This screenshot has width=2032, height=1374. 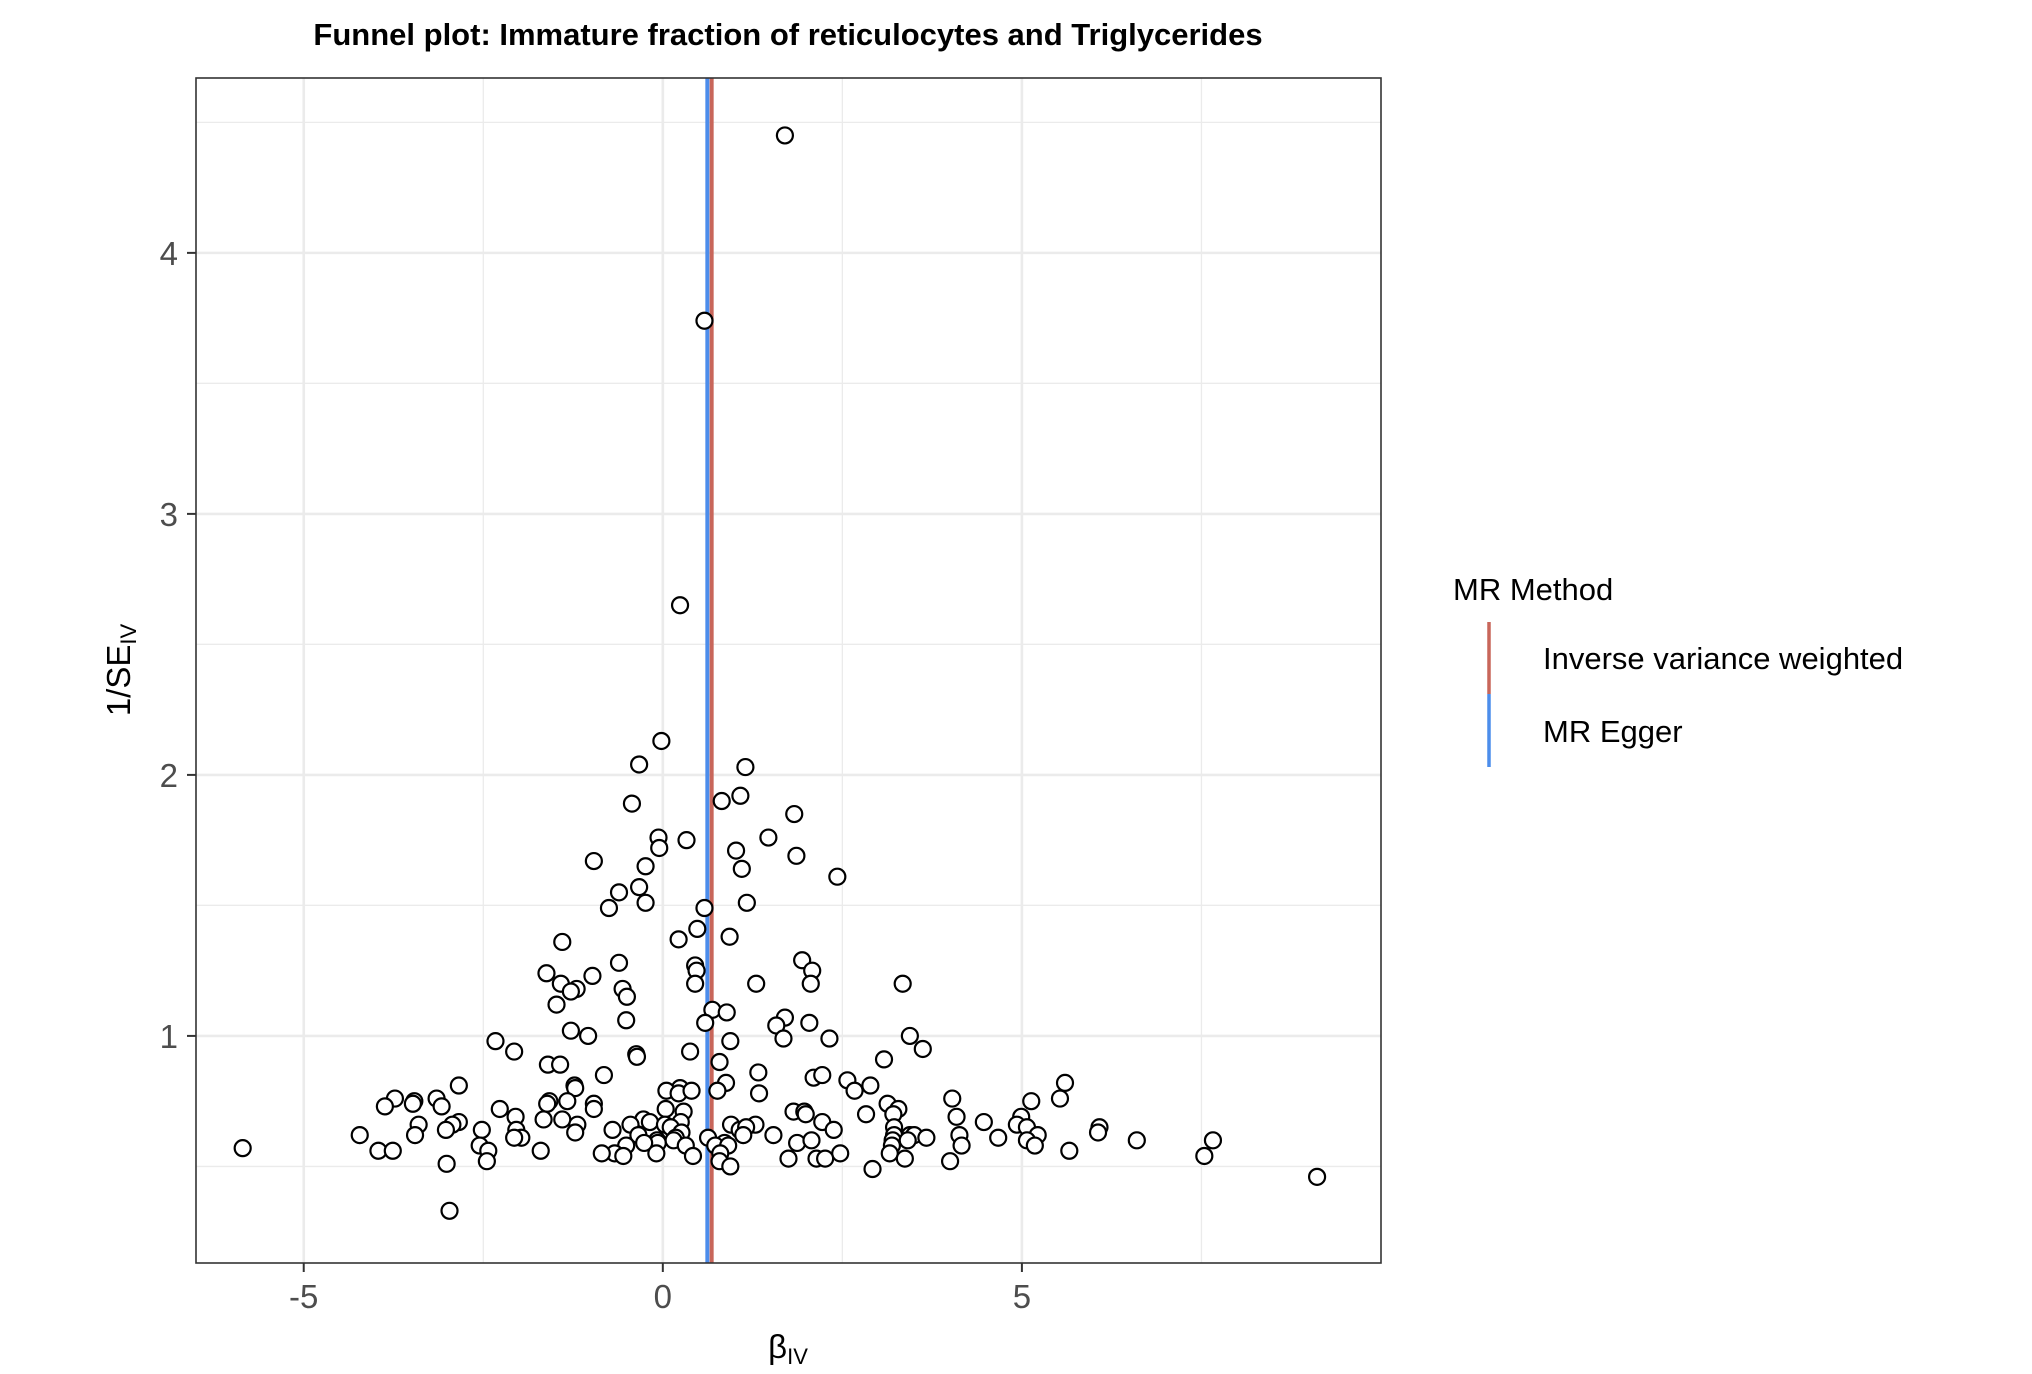 What do you see at coordinates (797, 1356) in the screenshot?
I see `x-axis-label-sub: IV` at bounding box center [797, 1356].